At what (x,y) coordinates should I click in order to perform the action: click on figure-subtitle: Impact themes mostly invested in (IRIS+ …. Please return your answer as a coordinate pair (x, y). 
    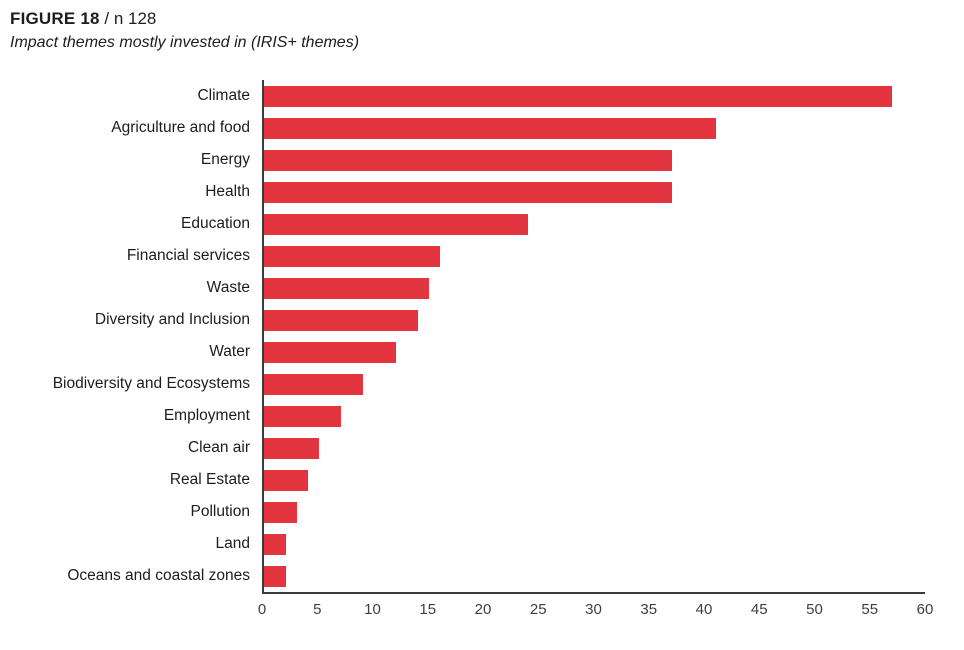
    Looking at the image, I should click on (185, 42).